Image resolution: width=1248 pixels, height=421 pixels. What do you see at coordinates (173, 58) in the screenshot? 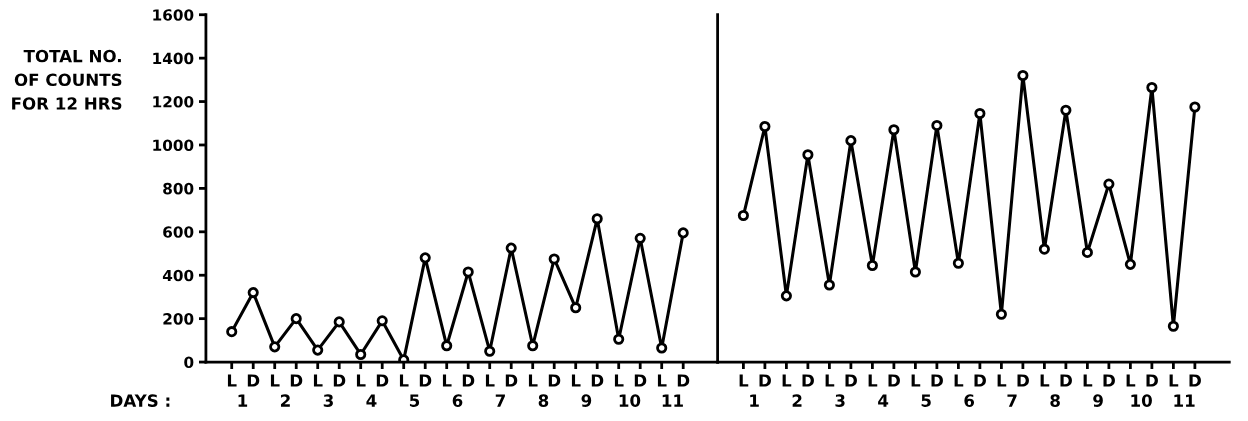
I see `y-tick-label: 1400` at bounding box center [173, 58].